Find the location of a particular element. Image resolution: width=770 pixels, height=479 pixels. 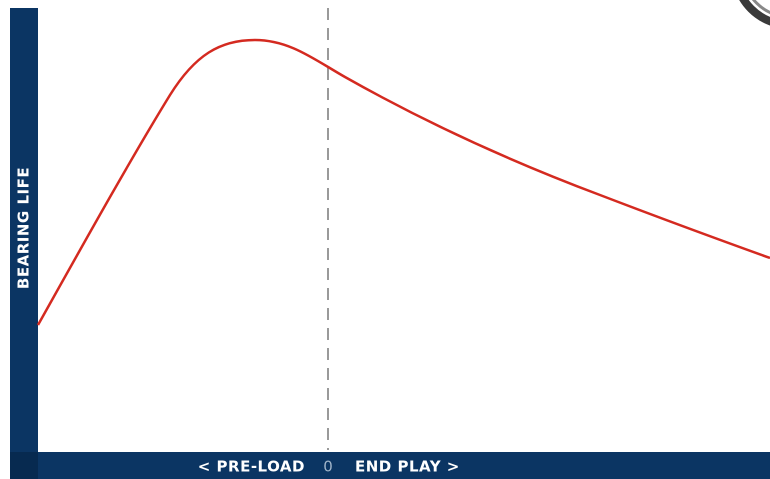

pre-load-label: < PRE-LOAD is located at coordinates (251, 467).